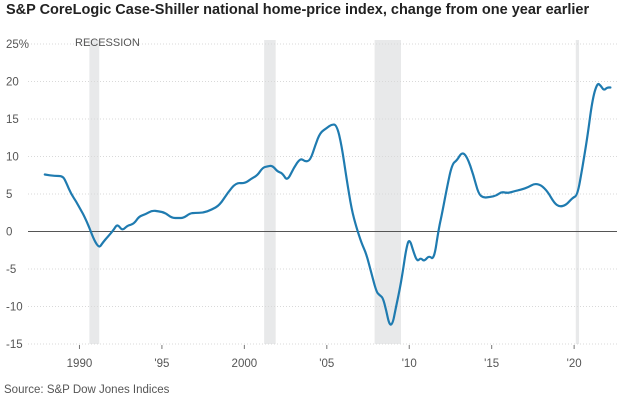 The width and height of the screenshot is (620, 400). I want to click on y-tick-label: -10, so click(14, 308).